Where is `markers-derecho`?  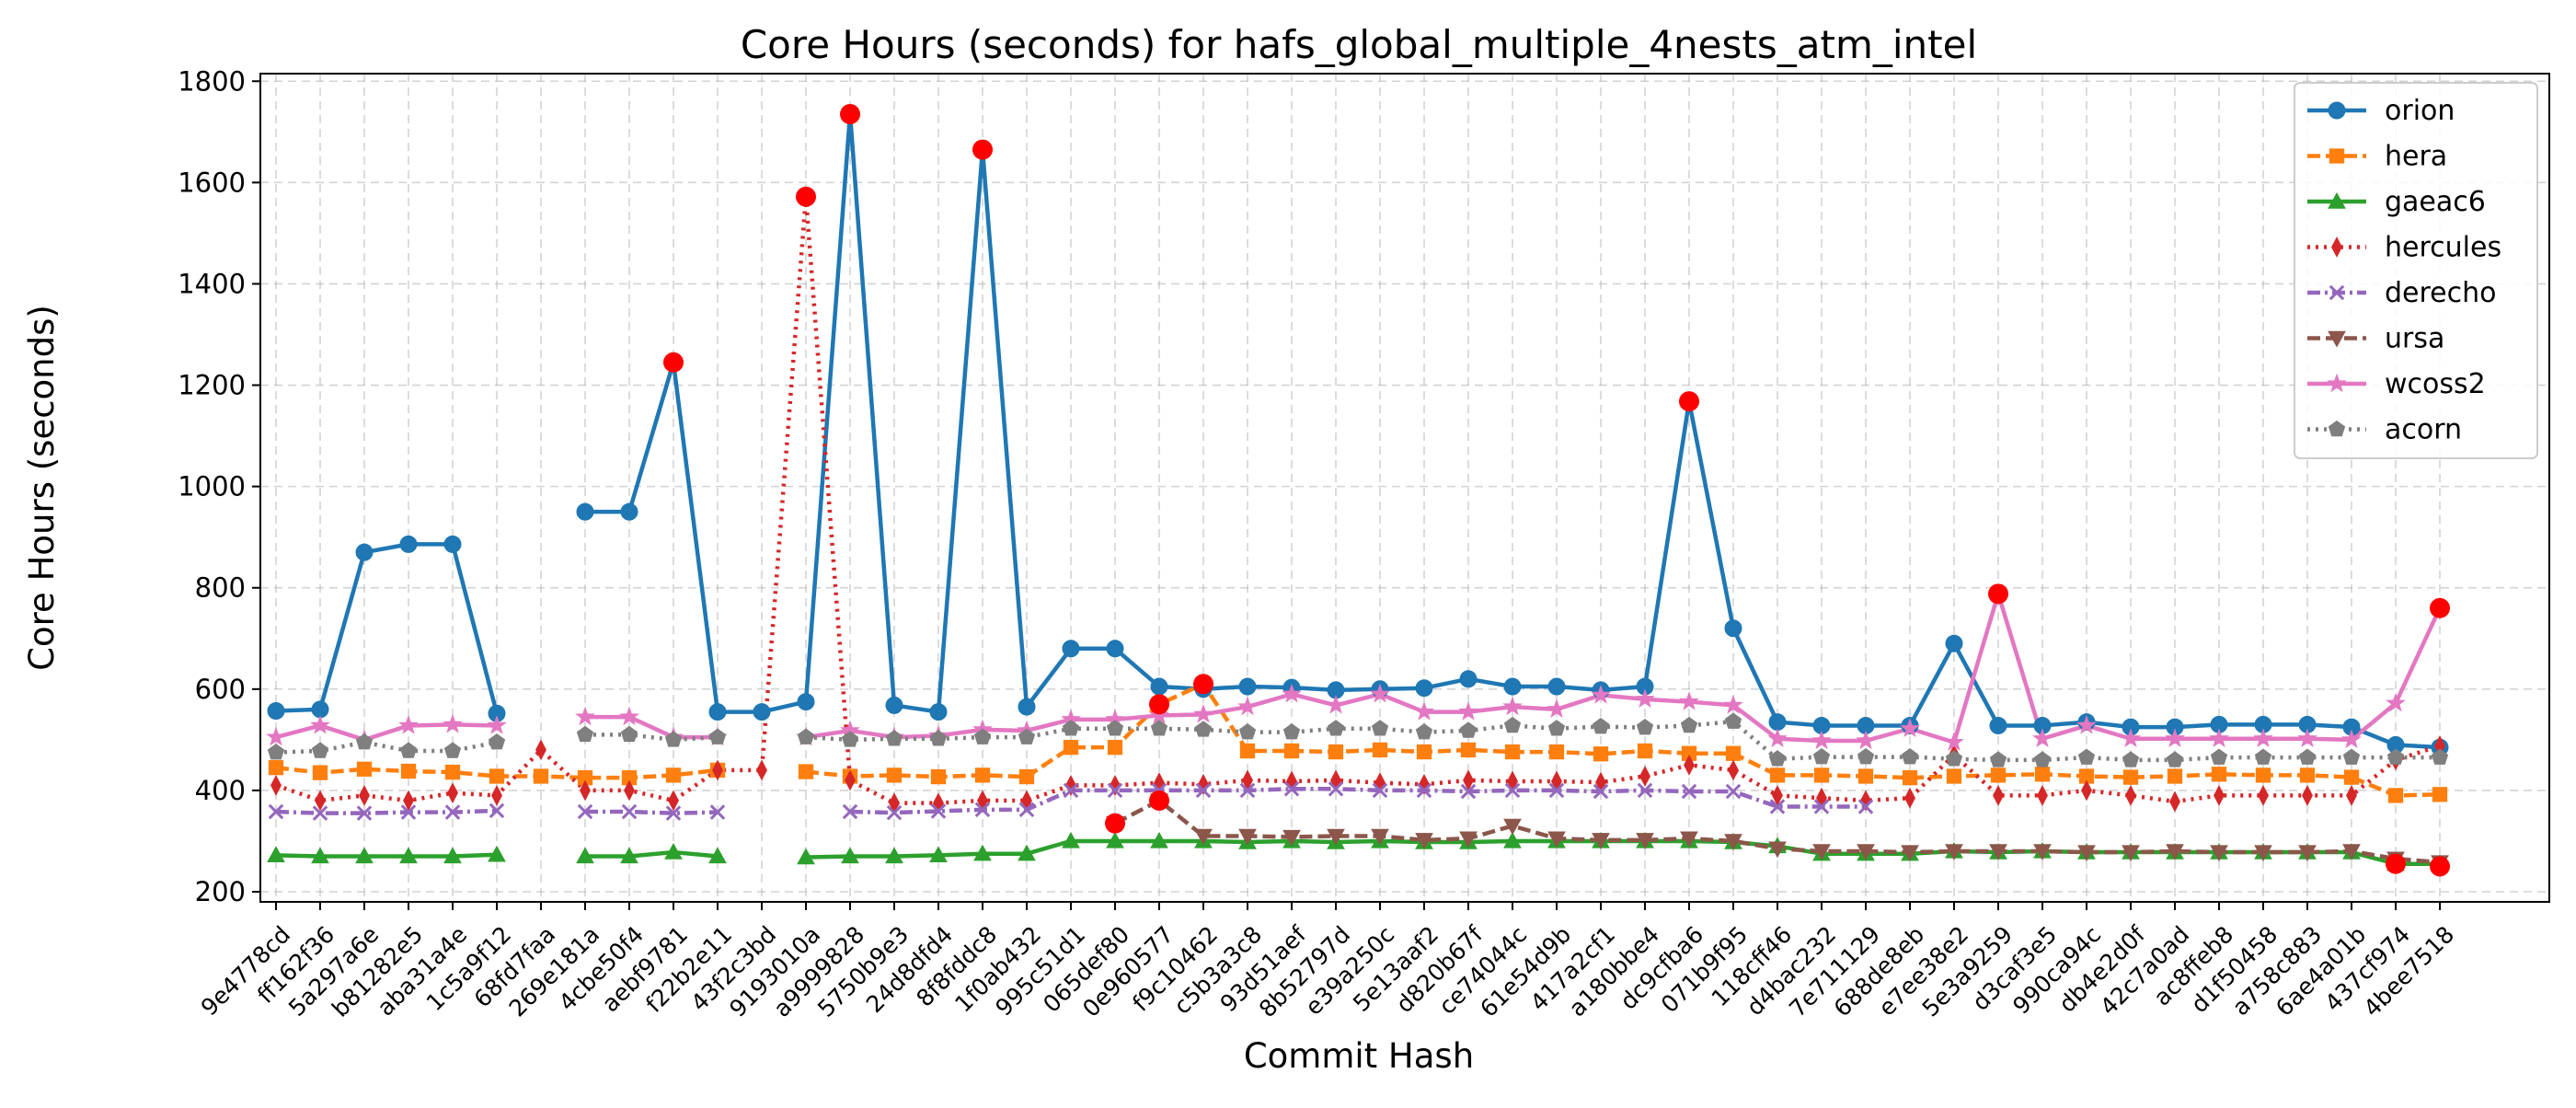 markers-derecho is located at coordinates (1071, 800).